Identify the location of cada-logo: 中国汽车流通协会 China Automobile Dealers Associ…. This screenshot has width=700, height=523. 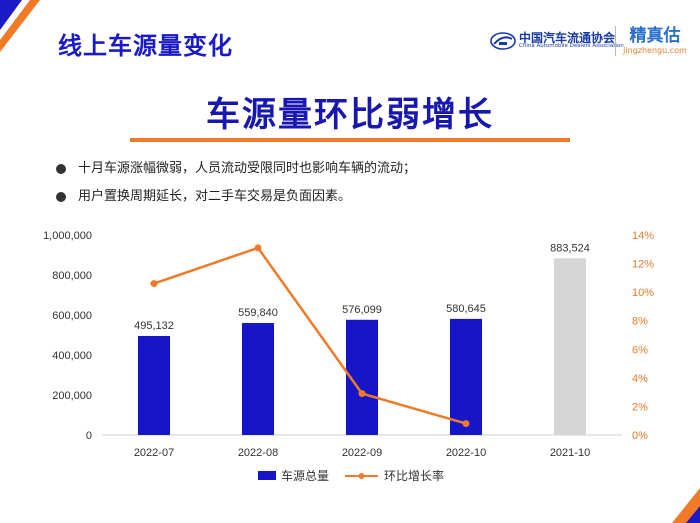
(557, 41).